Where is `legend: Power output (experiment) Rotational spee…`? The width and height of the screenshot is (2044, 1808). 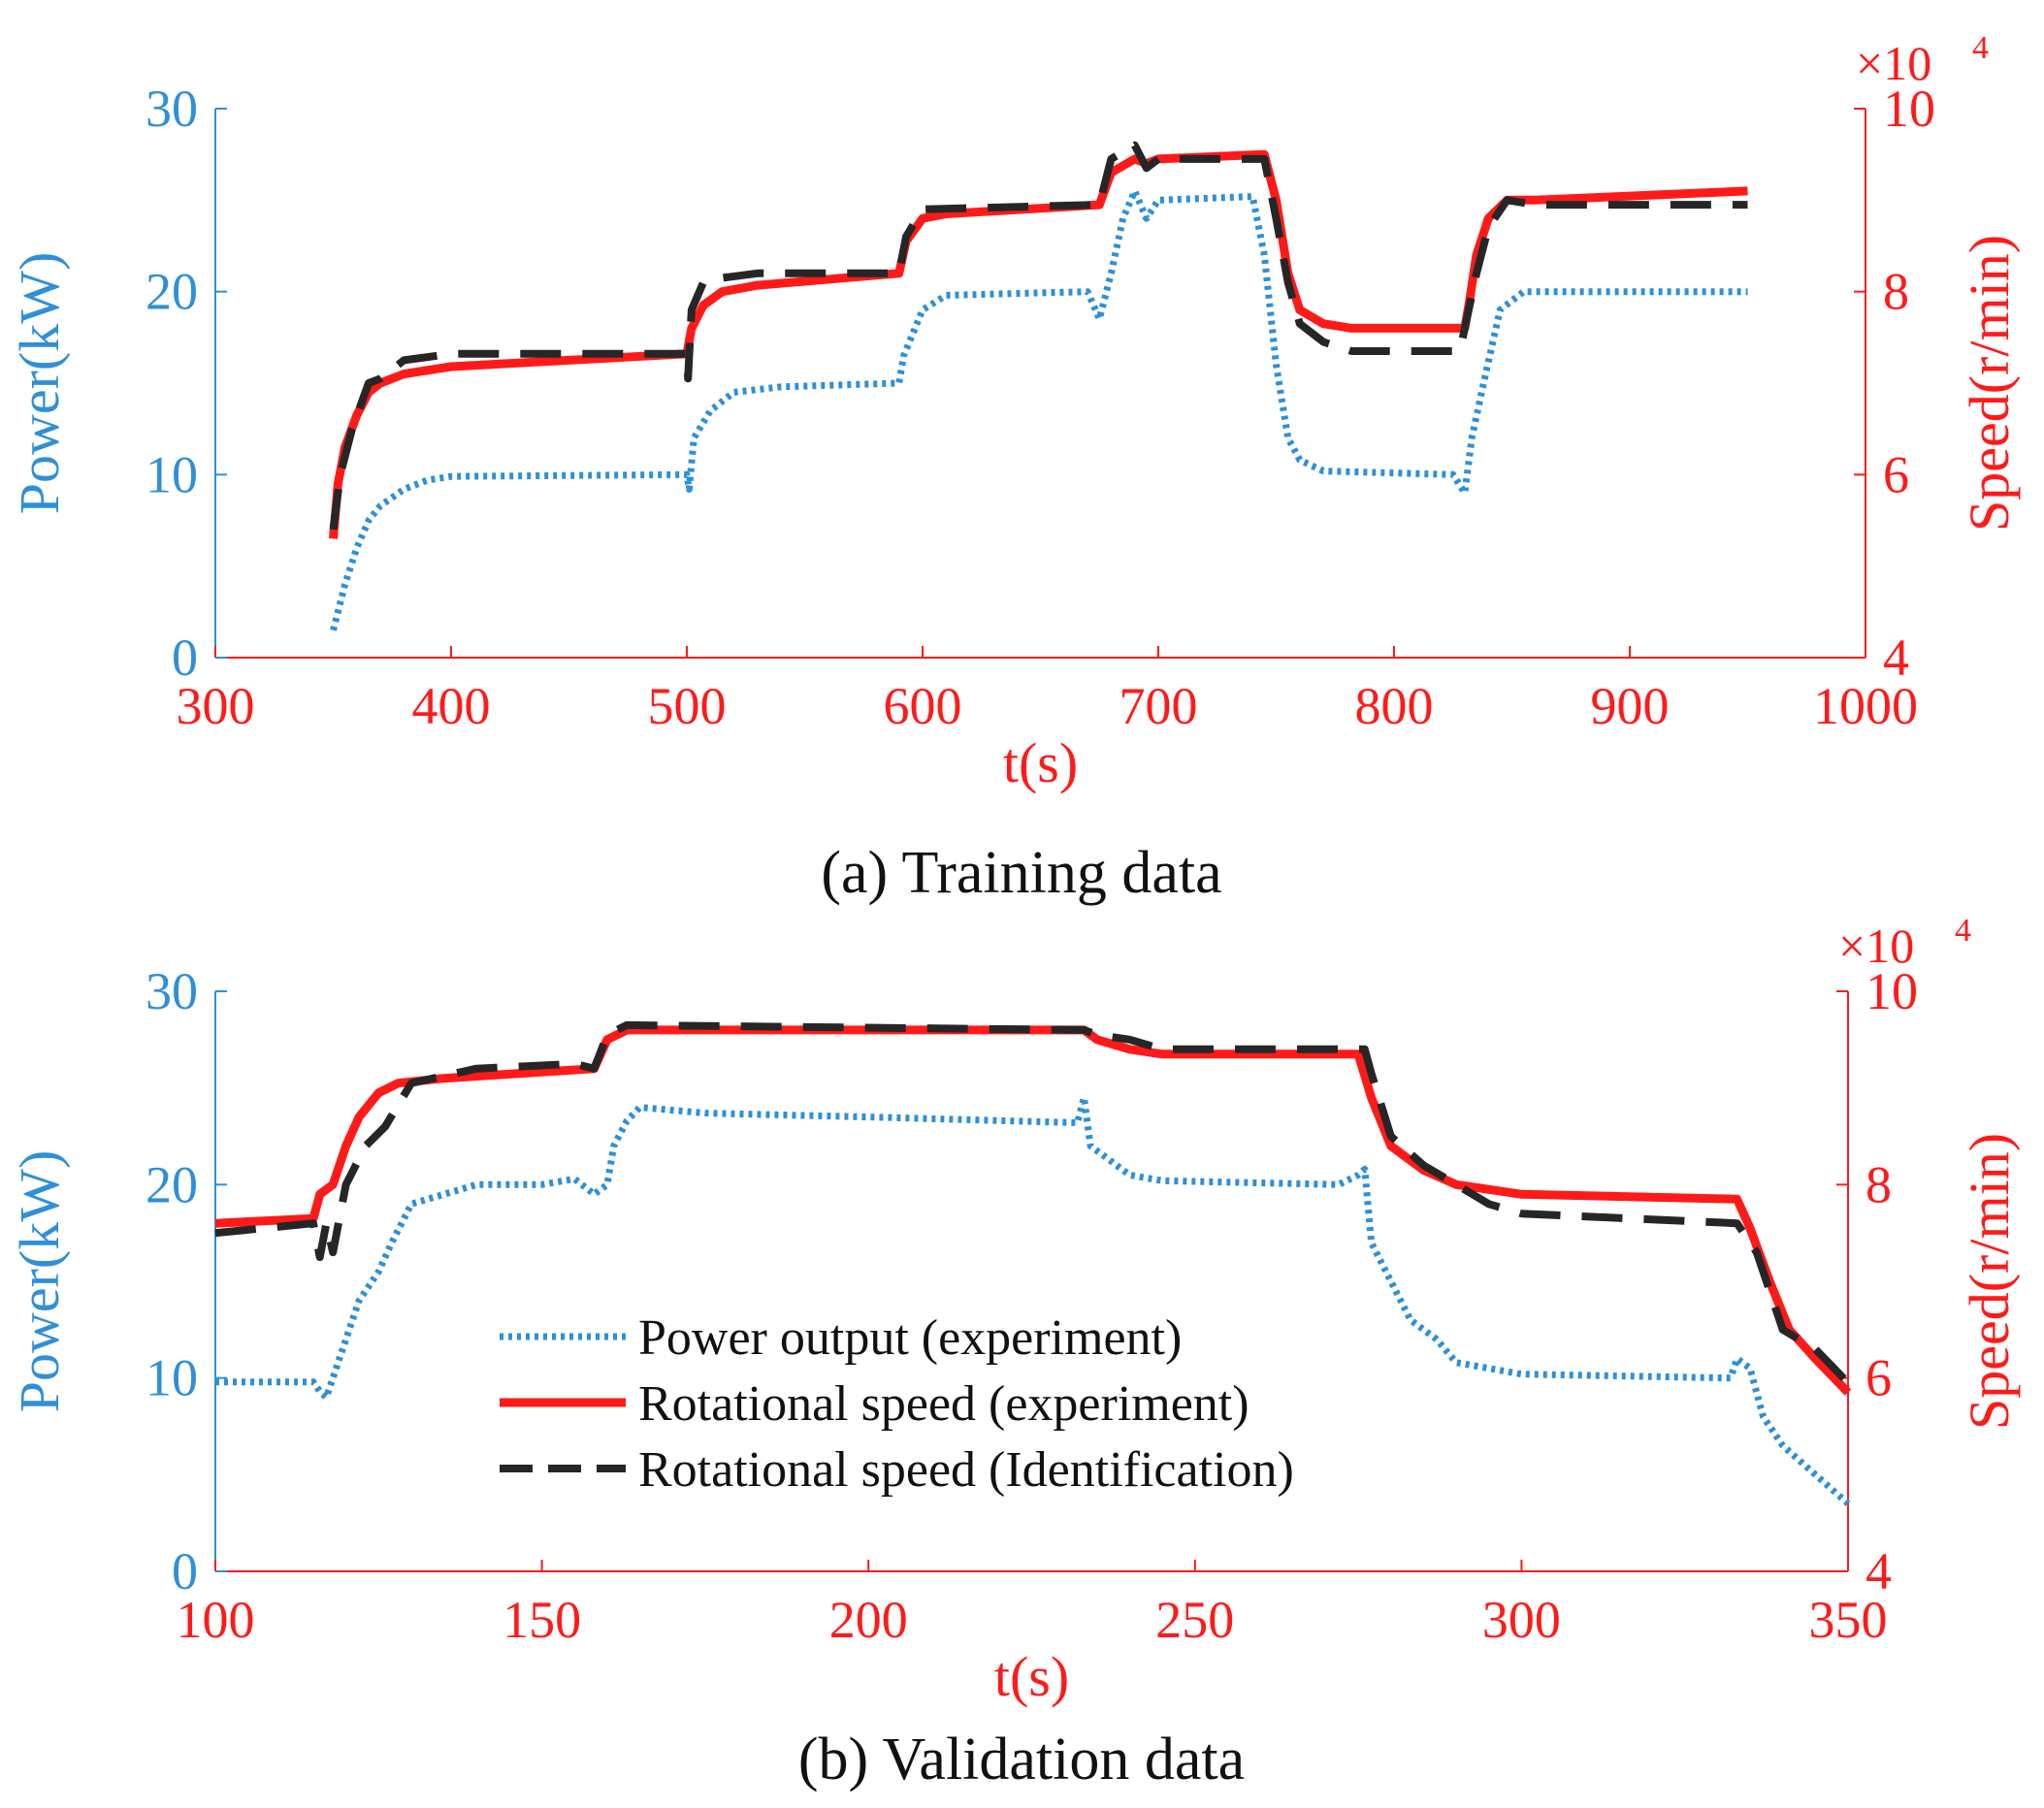
legend: Power output (experiment) Rotational spee… is located at coordinates (897, 1404).